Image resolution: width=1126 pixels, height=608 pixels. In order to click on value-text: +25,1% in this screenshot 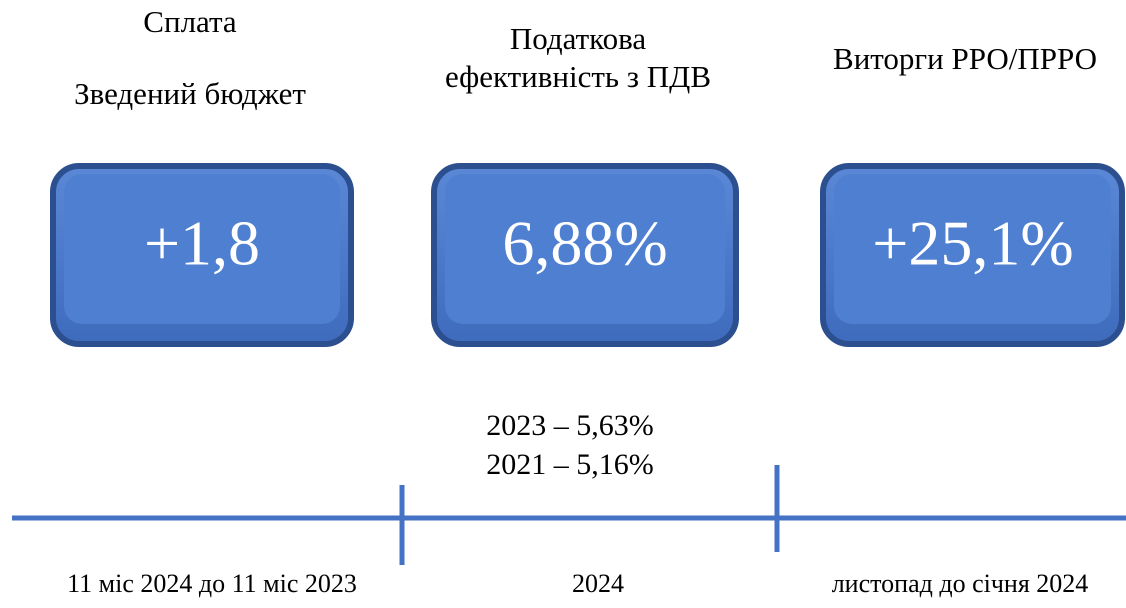, I will do `click(972, 243)`.